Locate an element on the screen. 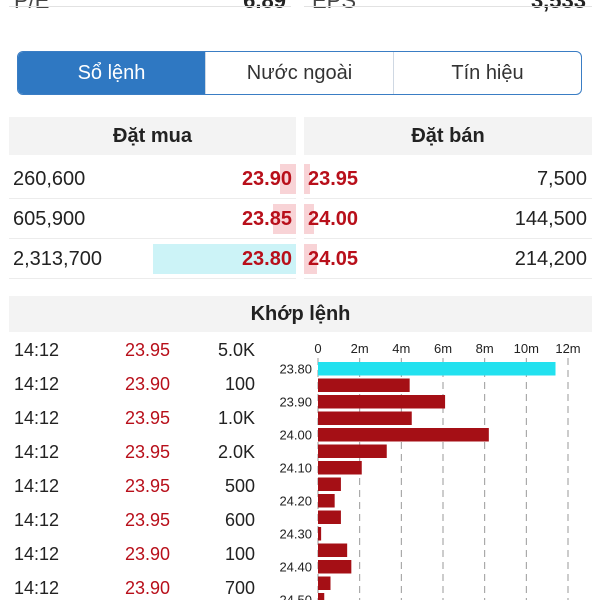 Image resolution: width=600 pixels, height=605 pixels. match-header: Khớp lệnh is located at coordinates (300, 314).